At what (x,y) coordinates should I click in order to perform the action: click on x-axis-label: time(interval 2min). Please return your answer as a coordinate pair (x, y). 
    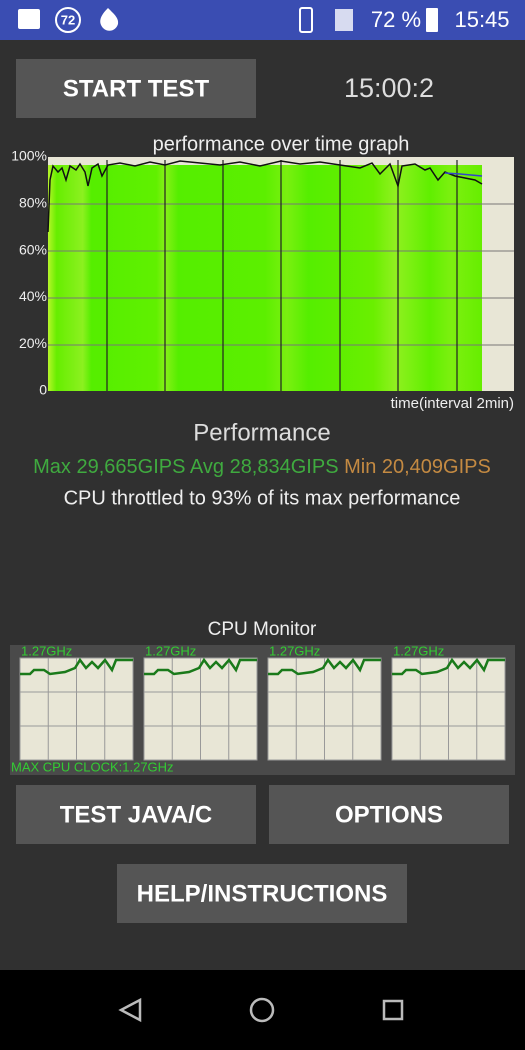
    Looking at the image, I should click on (452, 403).